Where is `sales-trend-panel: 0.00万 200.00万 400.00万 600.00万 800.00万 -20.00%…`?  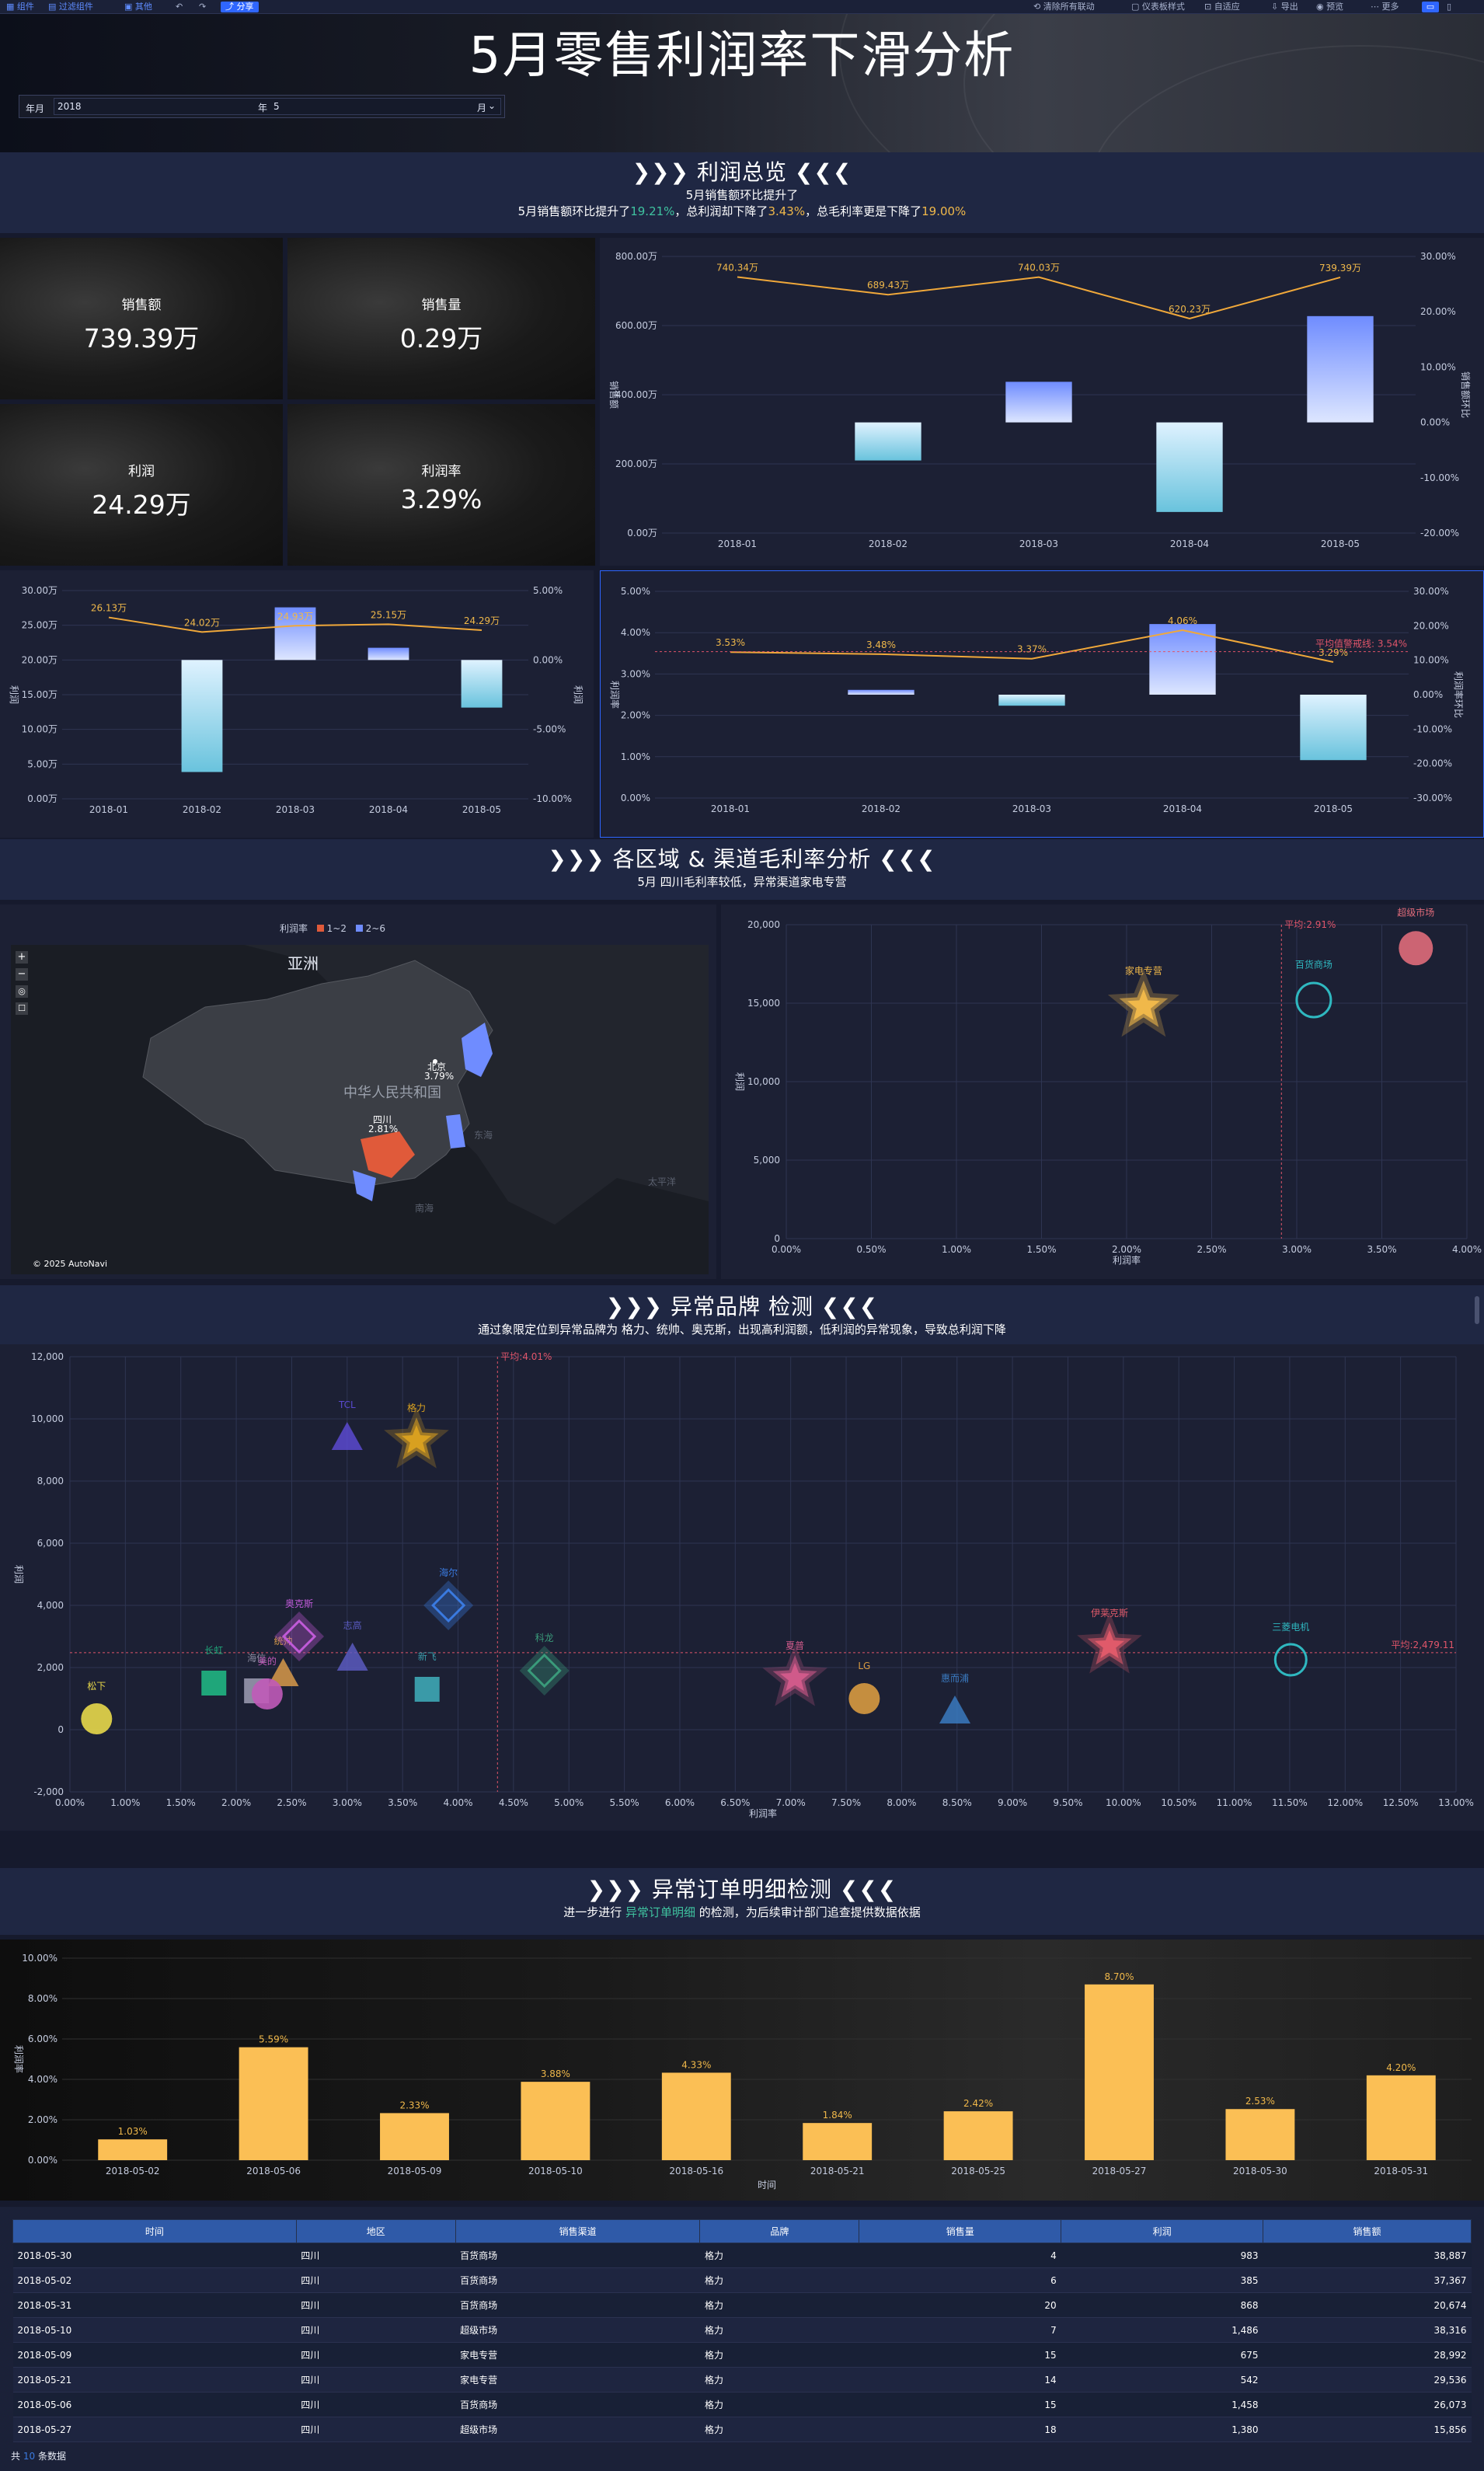 sales-trend-panel: 0.00万 200.00万 400.00万 600.00万 800.00万 -20.00%… is located at coordinates (1042, 402).